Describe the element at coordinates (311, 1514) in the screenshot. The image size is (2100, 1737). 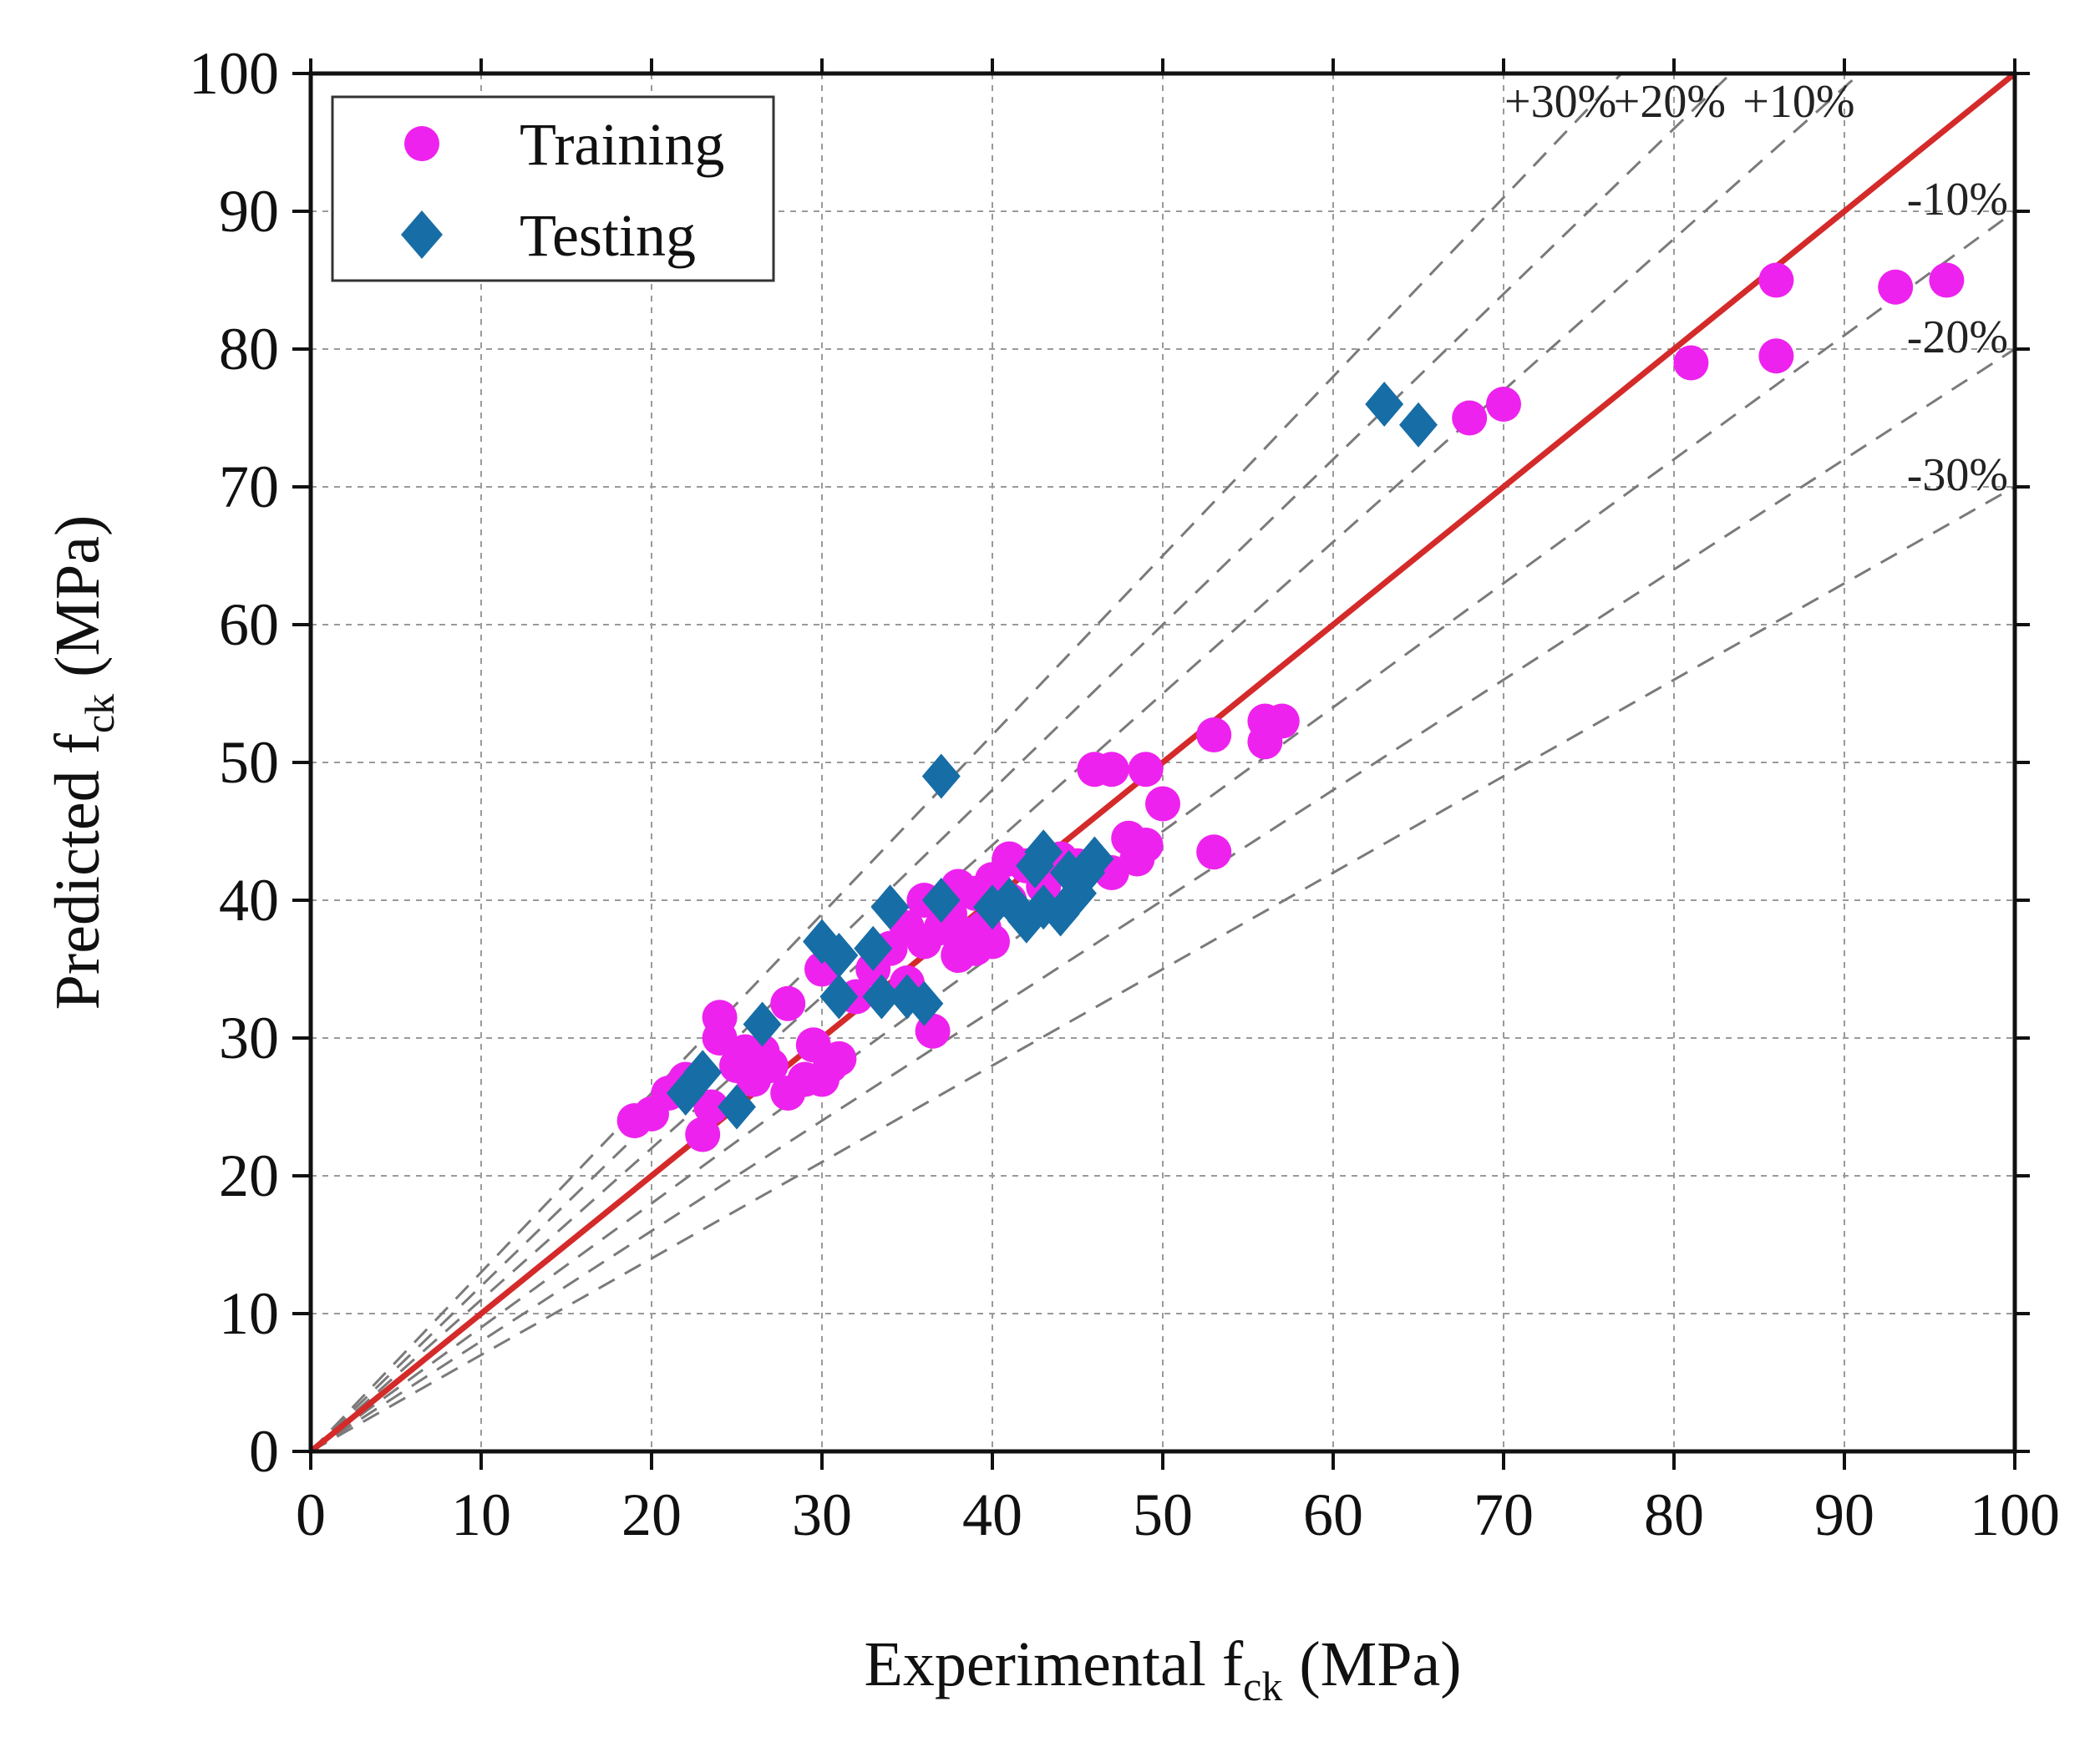
I see `x-tick-label: 0` at that location.